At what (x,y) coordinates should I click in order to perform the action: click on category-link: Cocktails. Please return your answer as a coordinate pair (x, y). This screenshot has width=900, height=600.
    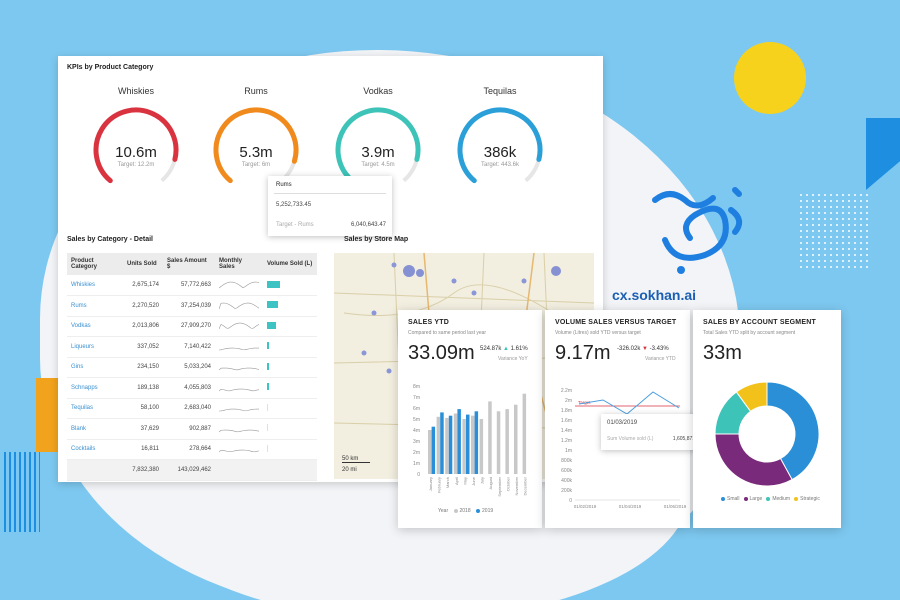
    Looking at the image, I should click on (95, 449).